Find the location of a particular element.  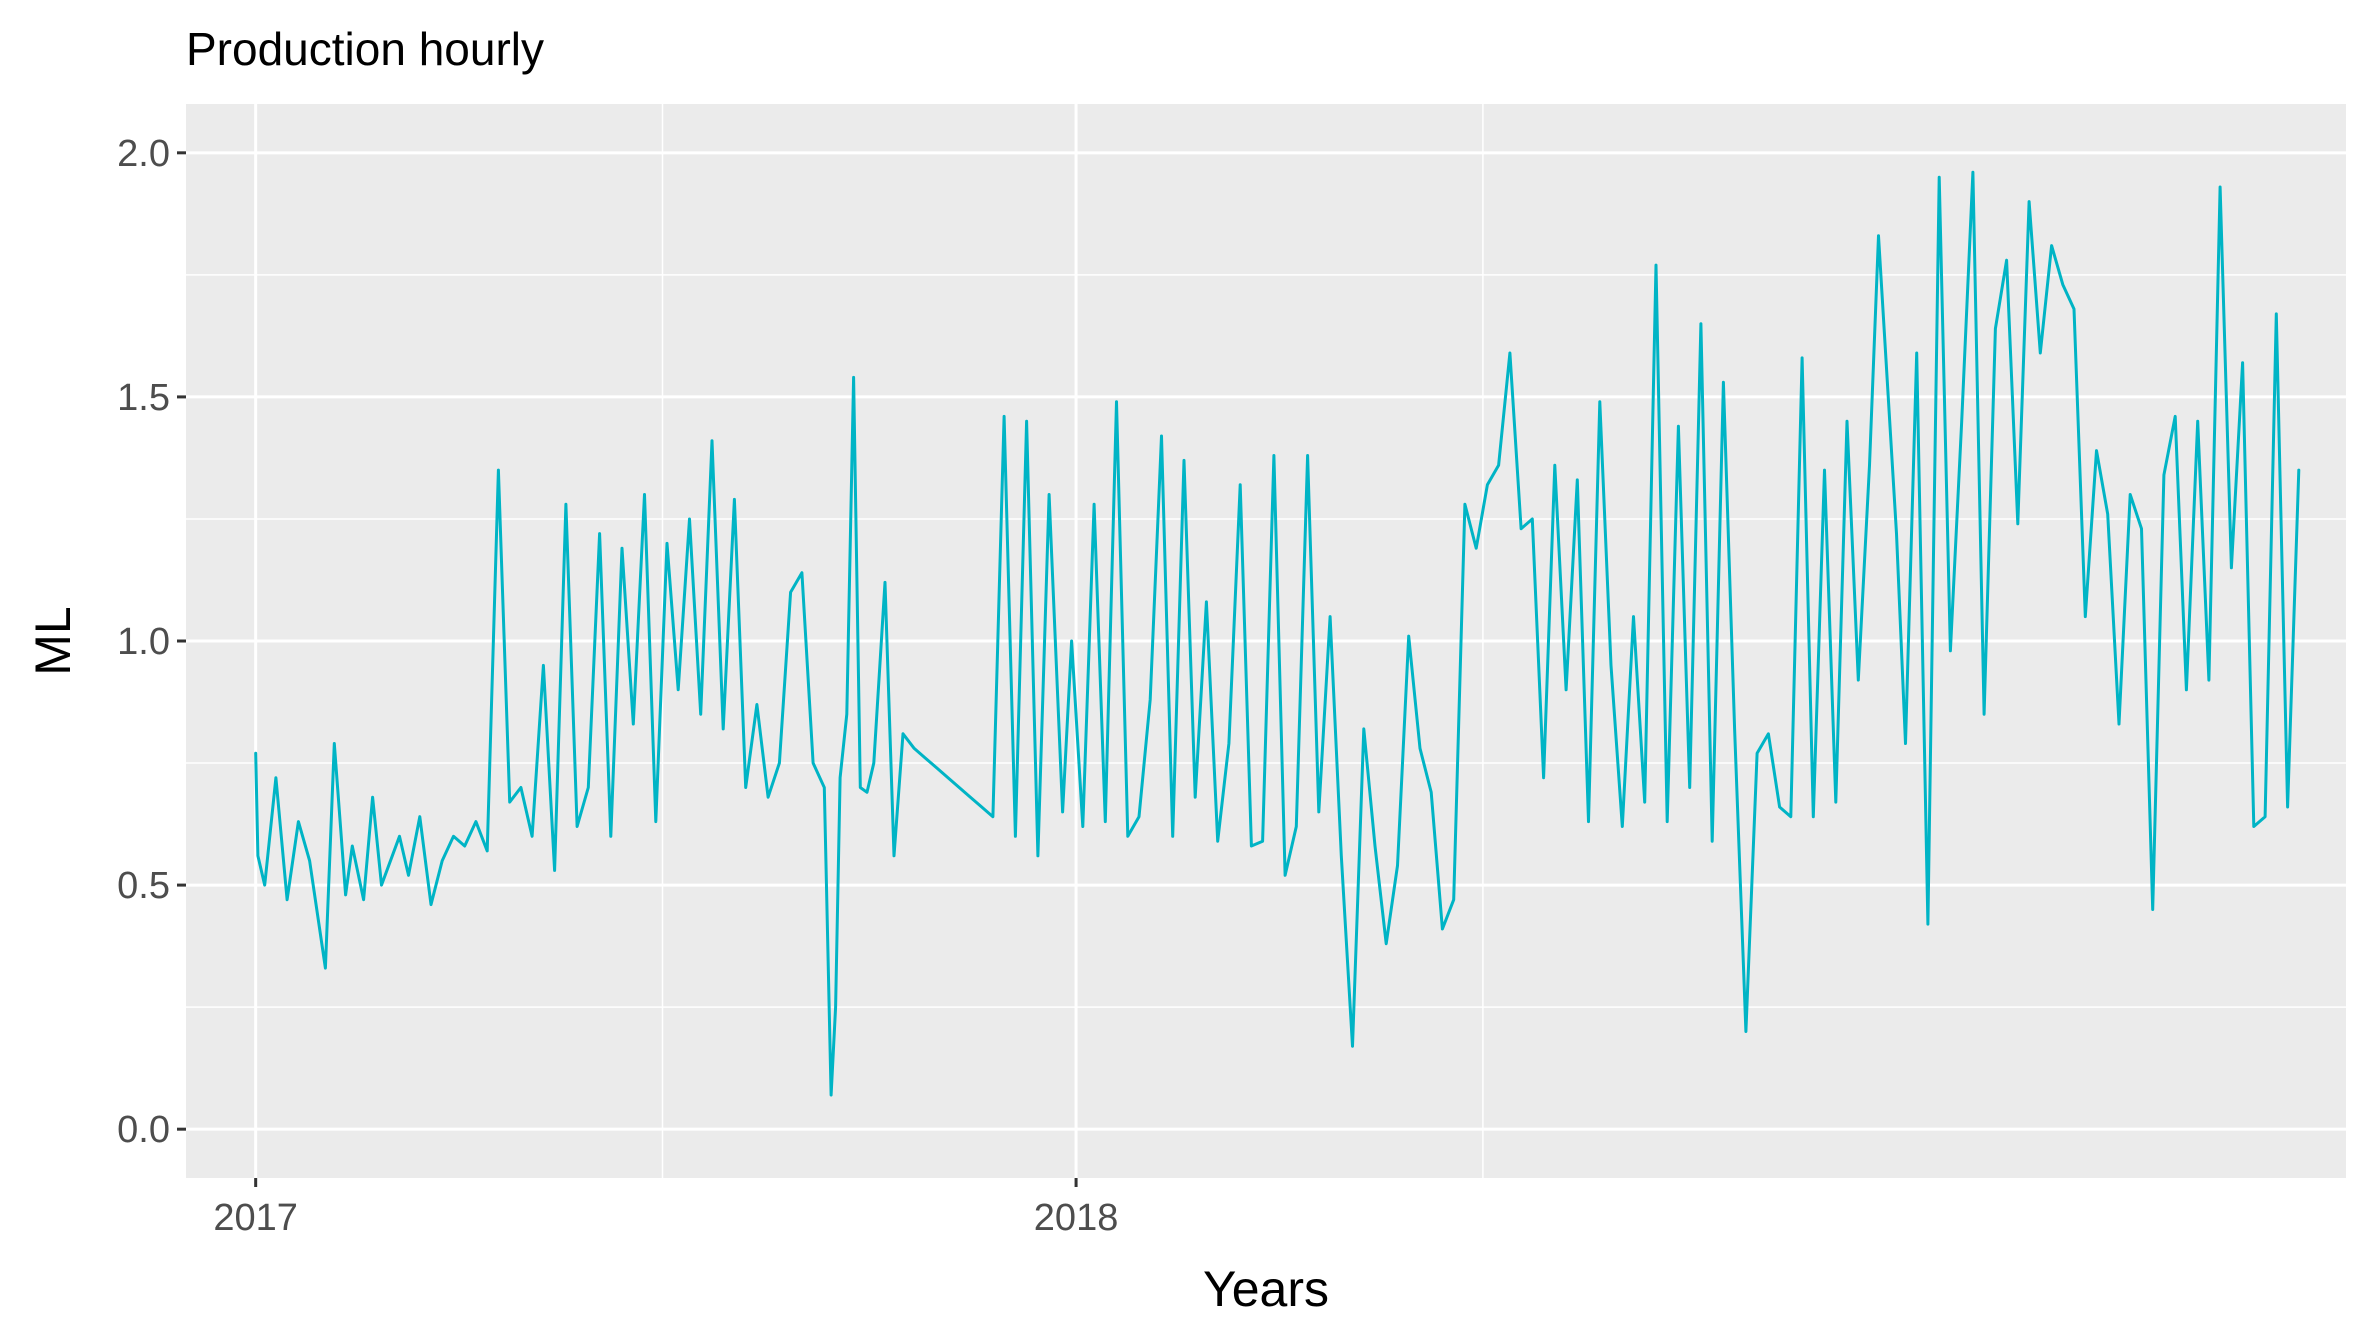

x-tick-label: 2017 is located at coordinates (255, 1218).